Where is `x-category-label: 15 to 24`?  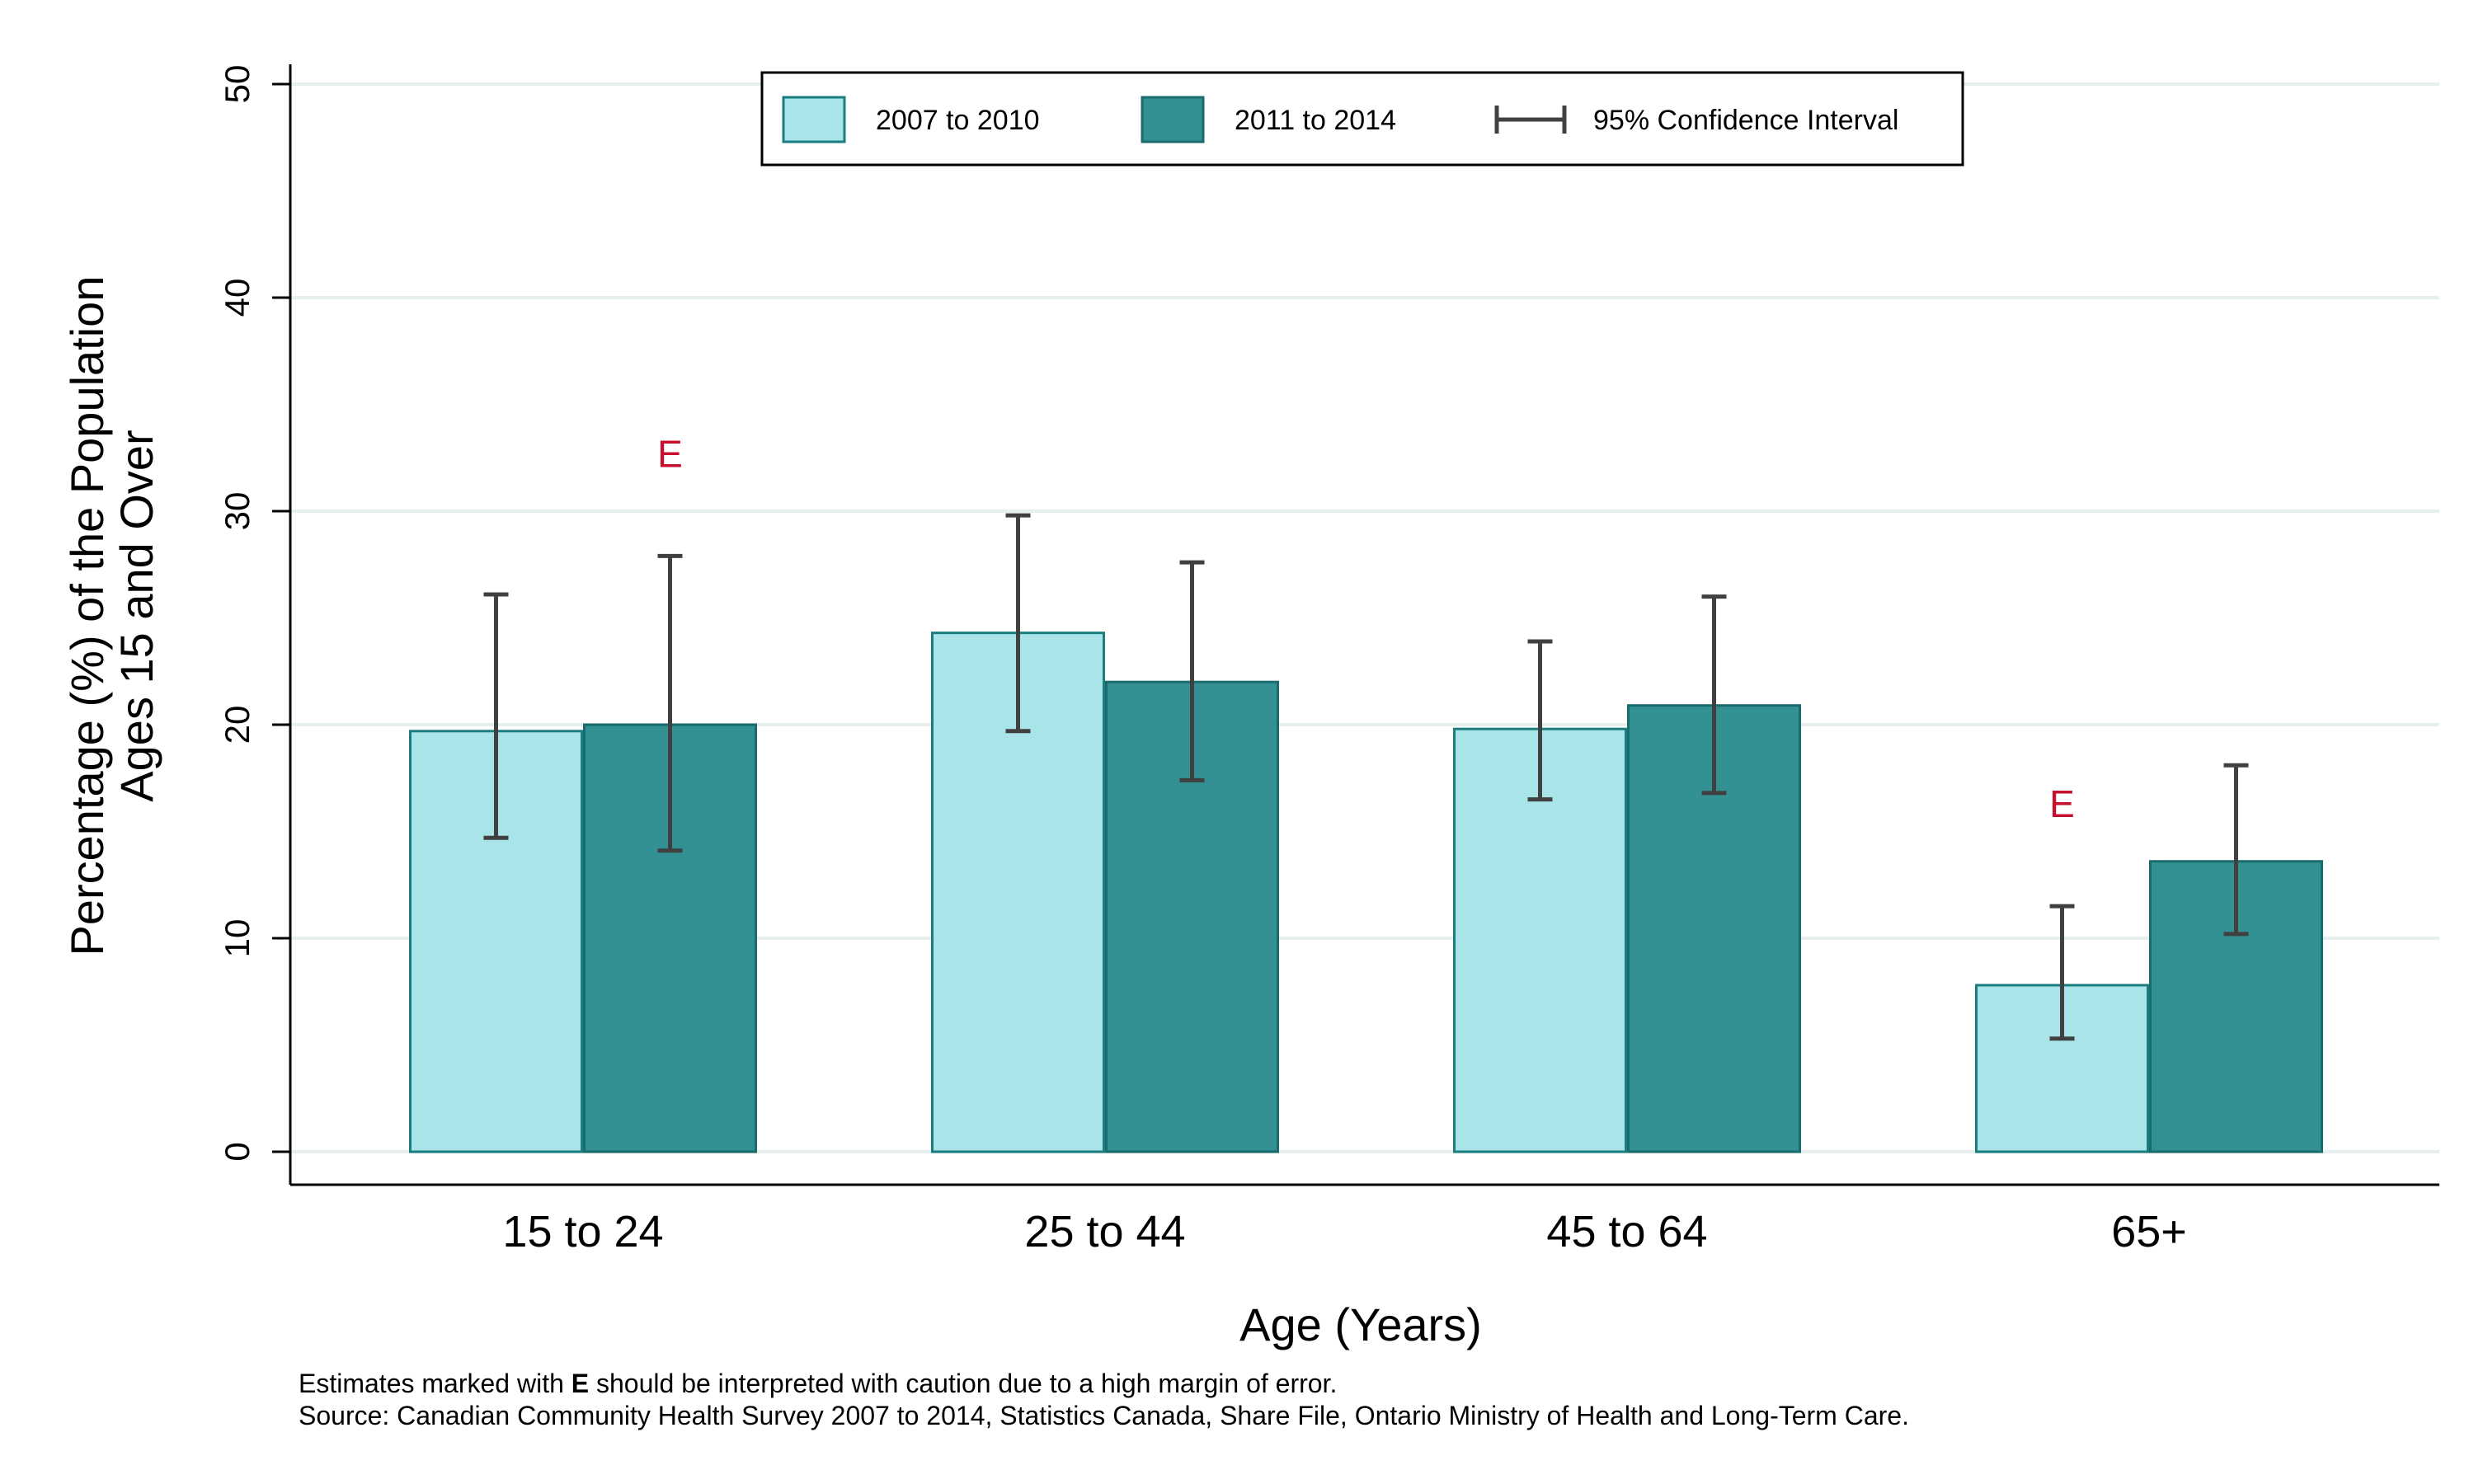 x-category-label: 15 to 24 is located at coordinates (582, 1231).